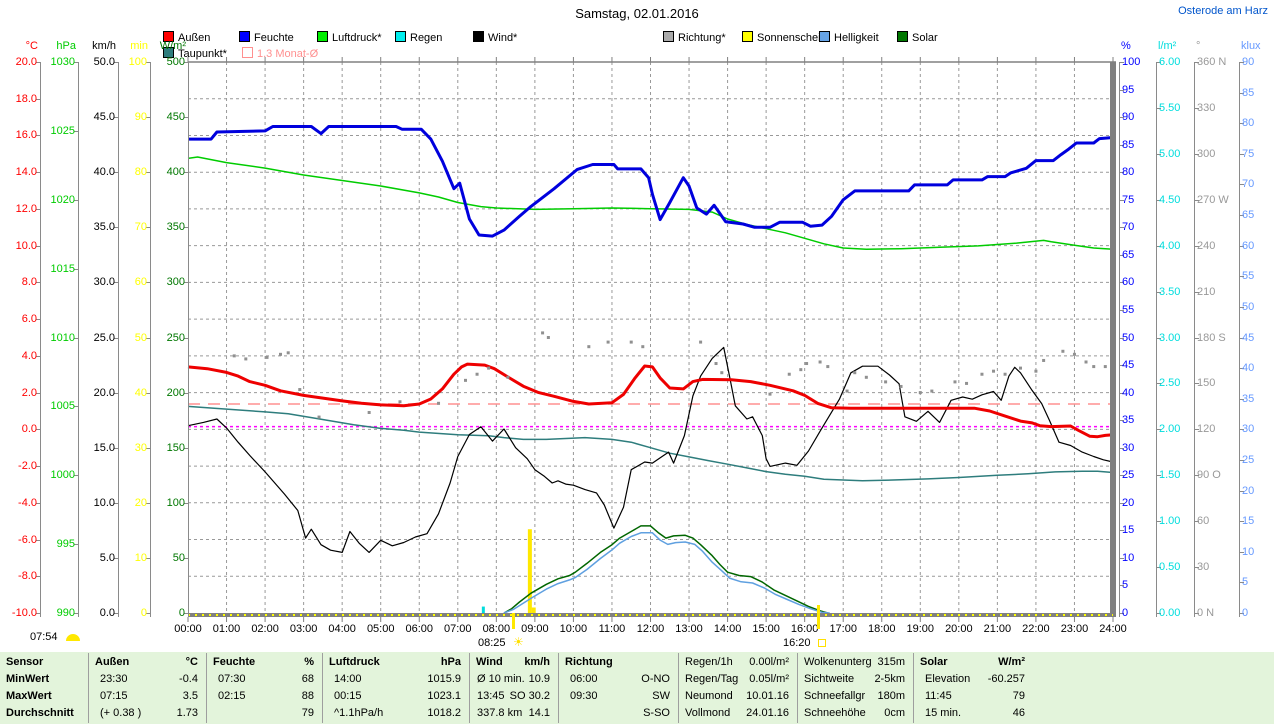 The width and height of the screenshot is (1274, 724). What do you see at coordinates (148, 283) in the screenshot?
I see `axis-tick-sunmin` at bounding box center [148, 283].